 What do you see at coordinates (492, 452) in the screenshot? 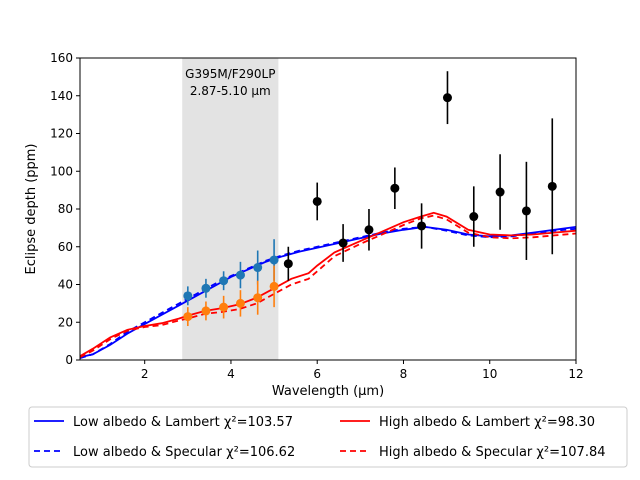
I see `legend-label: High albedo & Specular χ²=107.84` at bounding box center [492, 452].